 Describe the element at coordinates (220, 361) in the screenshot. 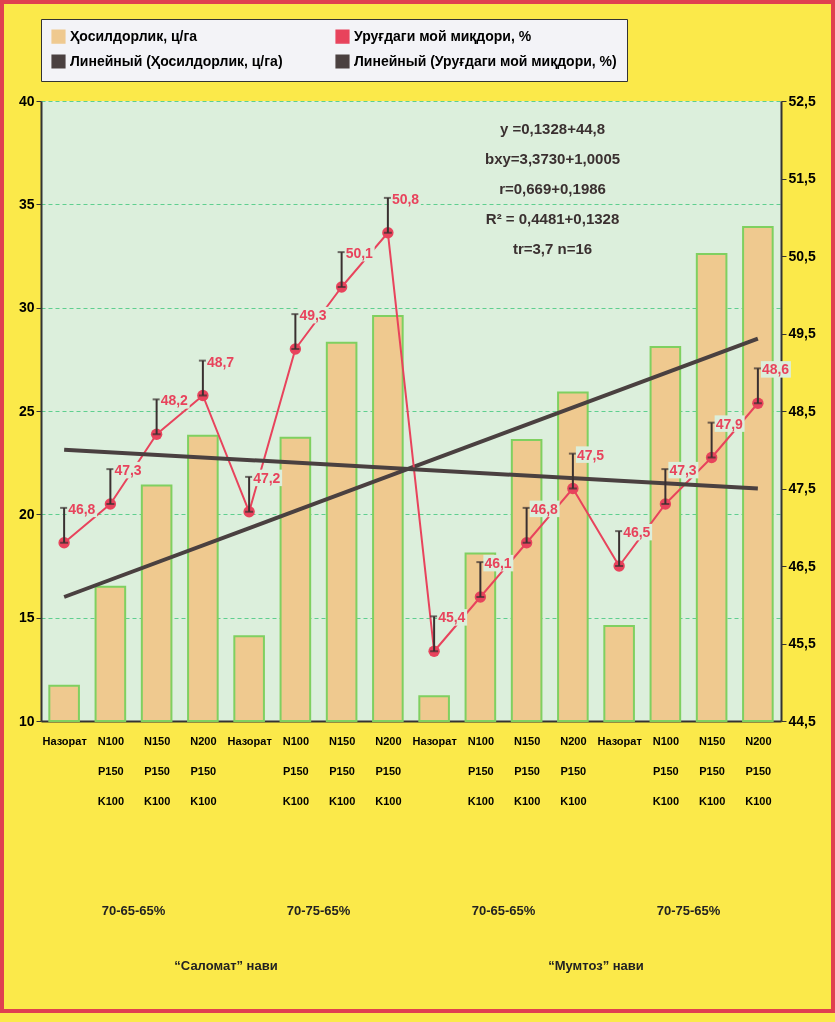

I see `data-label: 48,7` at that location.